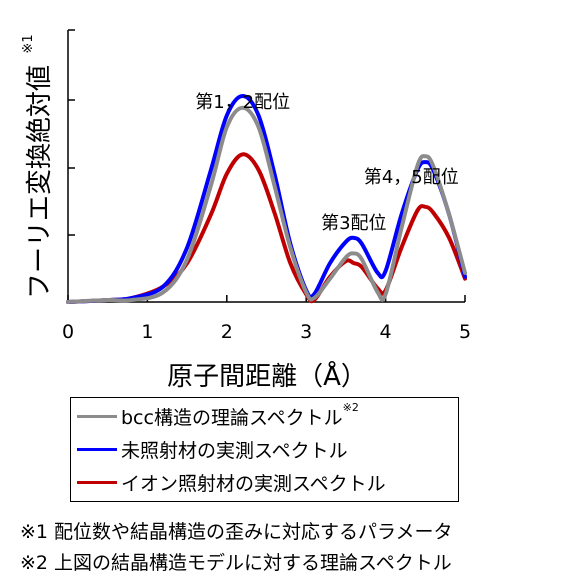  Describe the element at coordinates (267, 376) in the screenshot. I see `x-axis-label: 原子間距離（Å）` at that location.